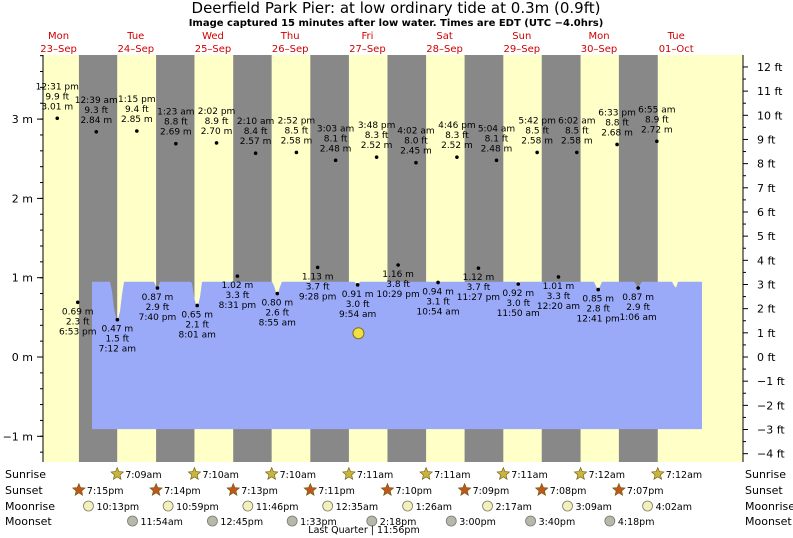 The height and width of the screenshot is (538, 793). Describe the element at coordinates (298, 475) in the screenshot. I see `row-time: 7:10am` at that location.